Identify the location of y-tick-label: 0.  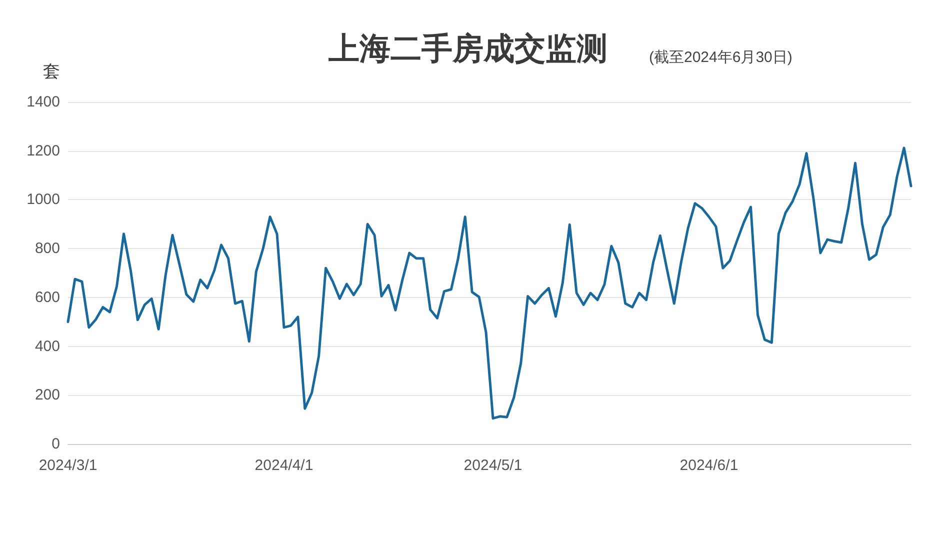
(56, 444).